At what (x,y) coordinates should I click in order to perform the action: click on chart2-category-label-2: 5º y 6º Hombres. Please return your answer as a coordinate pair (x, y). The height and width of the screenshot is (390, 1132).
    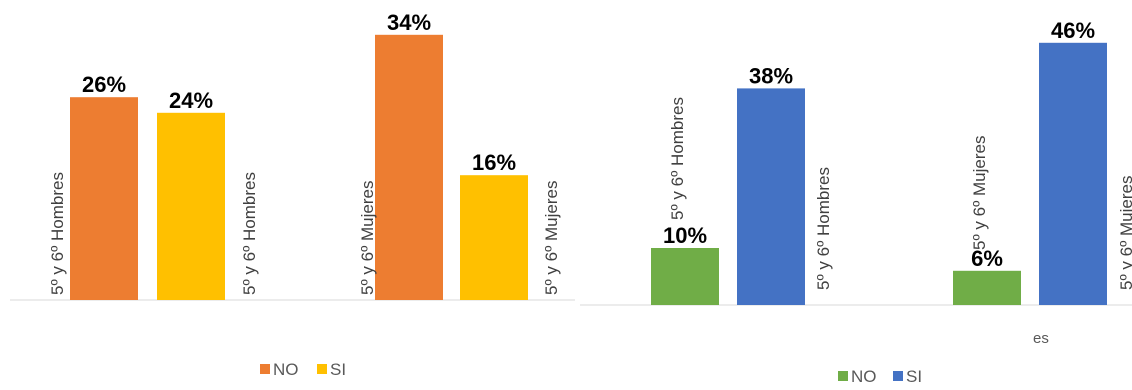
    Looking at the image, I should click on (823, 228).